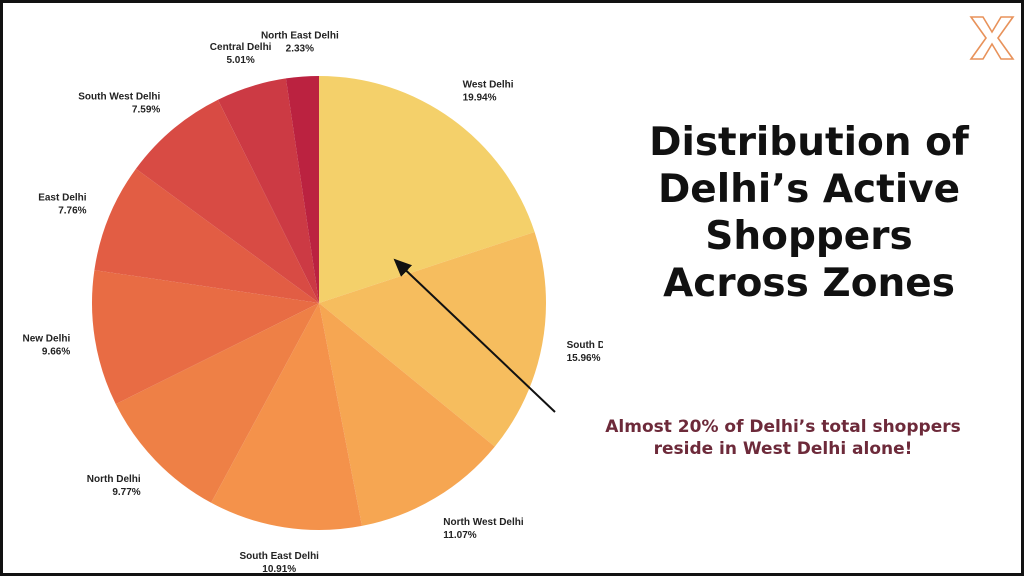 The image size is (1024, 584). Describe the element at coordinates (809, 236) in the screenshot. I see `title-line: Shoppers` at that location.